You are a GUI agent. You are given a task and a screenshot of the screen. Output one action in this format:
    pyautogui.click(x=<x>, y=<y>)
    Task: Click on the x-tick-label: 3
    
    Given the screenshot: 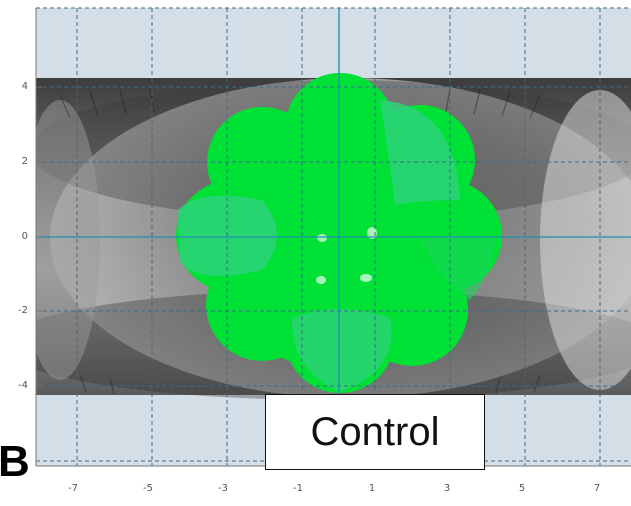 What is the action you would take?
    pyautogui.click(x=447, y=488)
    